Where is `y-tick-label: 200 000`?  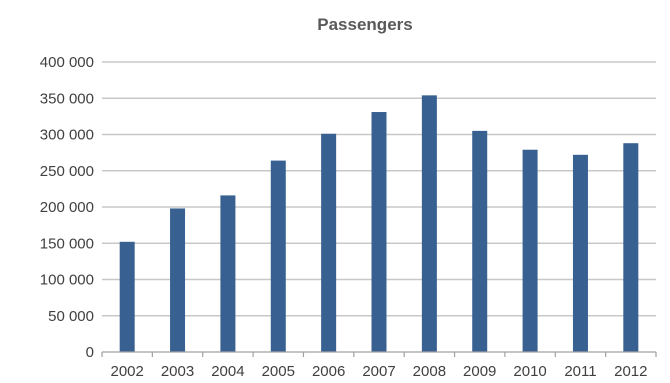
y-tick-label: 200 000 is located at coordinates (67, 207).